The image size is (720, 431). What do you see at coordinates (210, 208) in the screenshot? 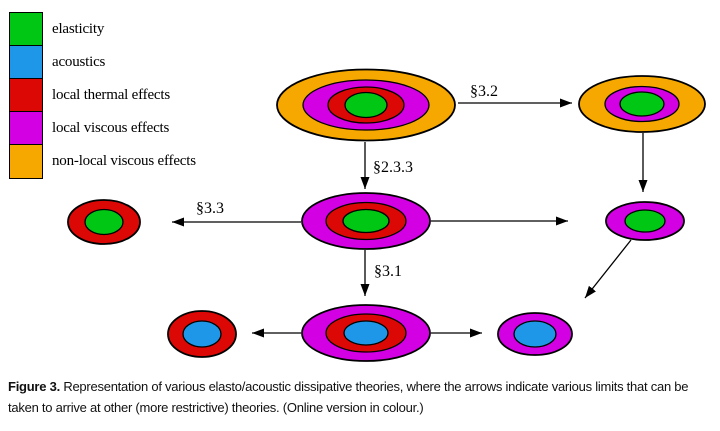
I see `arrow-label-mid-center-to-mid-left: §3.3` at bounding box center [210, 208].